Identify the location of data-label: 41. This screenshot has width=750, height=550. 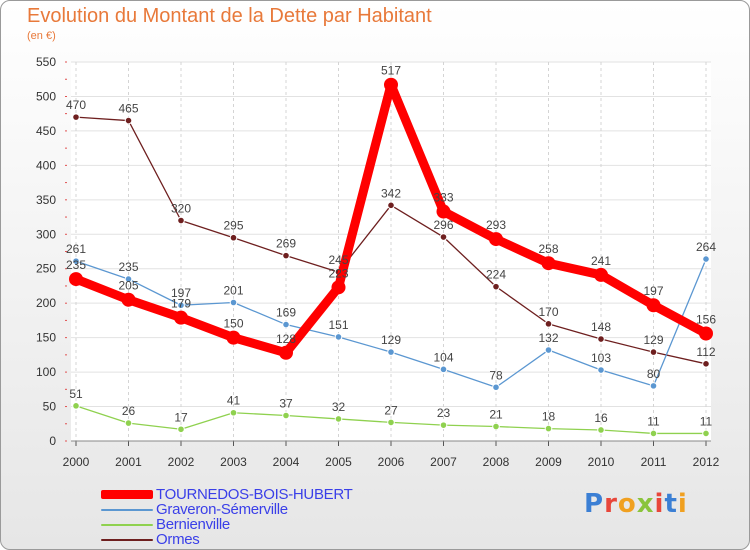
(234, 401).